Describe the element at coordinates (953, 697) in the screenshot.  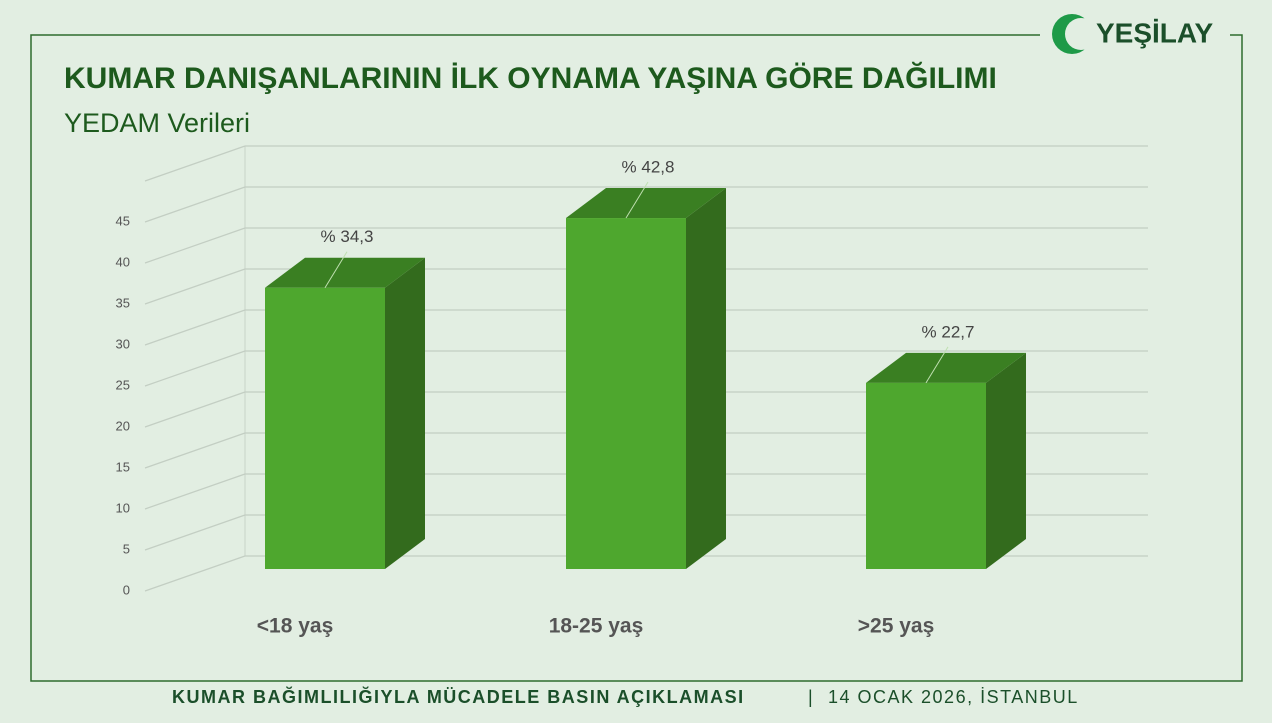
I see `footer-right: 14 OCAK 2026, İSTANBUL` at that location.